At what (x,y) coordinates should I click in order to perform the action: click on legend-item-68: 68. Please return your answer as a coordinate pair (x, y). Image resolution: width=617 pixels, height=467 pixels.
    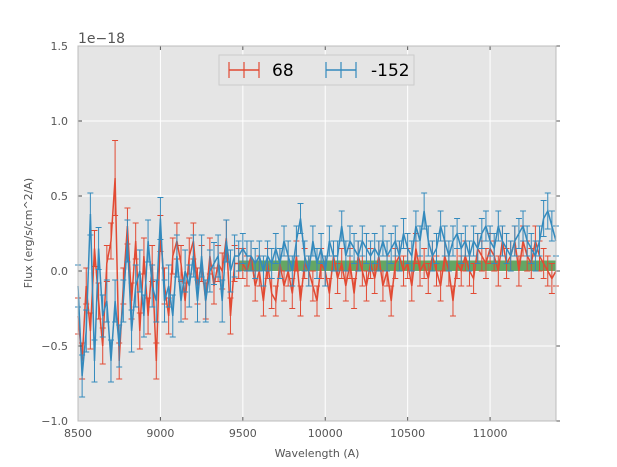
    Looking at the image, I should click on (261, 71).